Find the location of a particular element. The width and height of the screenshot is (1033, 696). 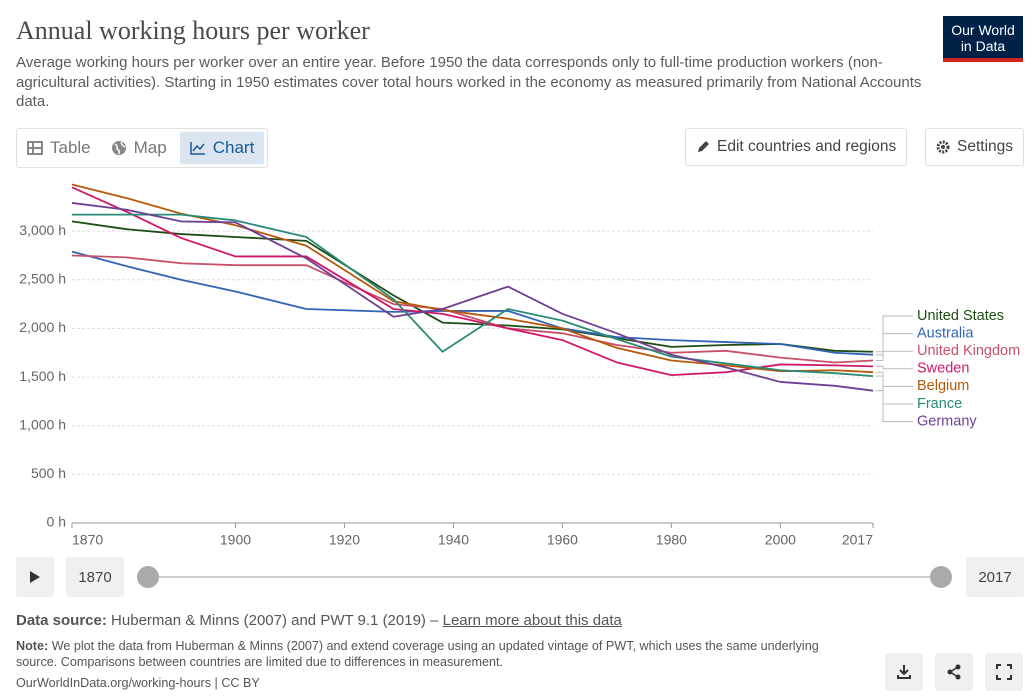

y-tick-label: 1,500 h is located at coordinates (42, 376).